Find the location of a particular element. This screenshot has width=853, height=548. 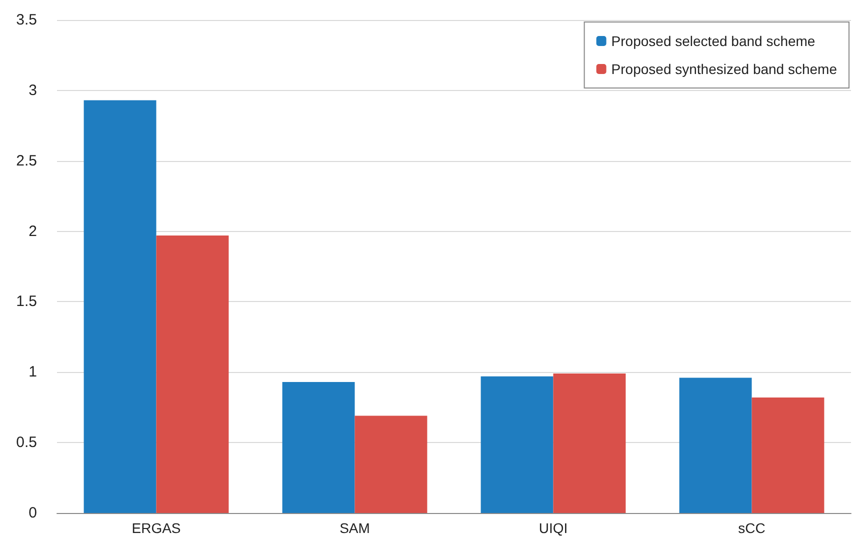

y-tick-label: 0 is located at coordinates (32, 513).